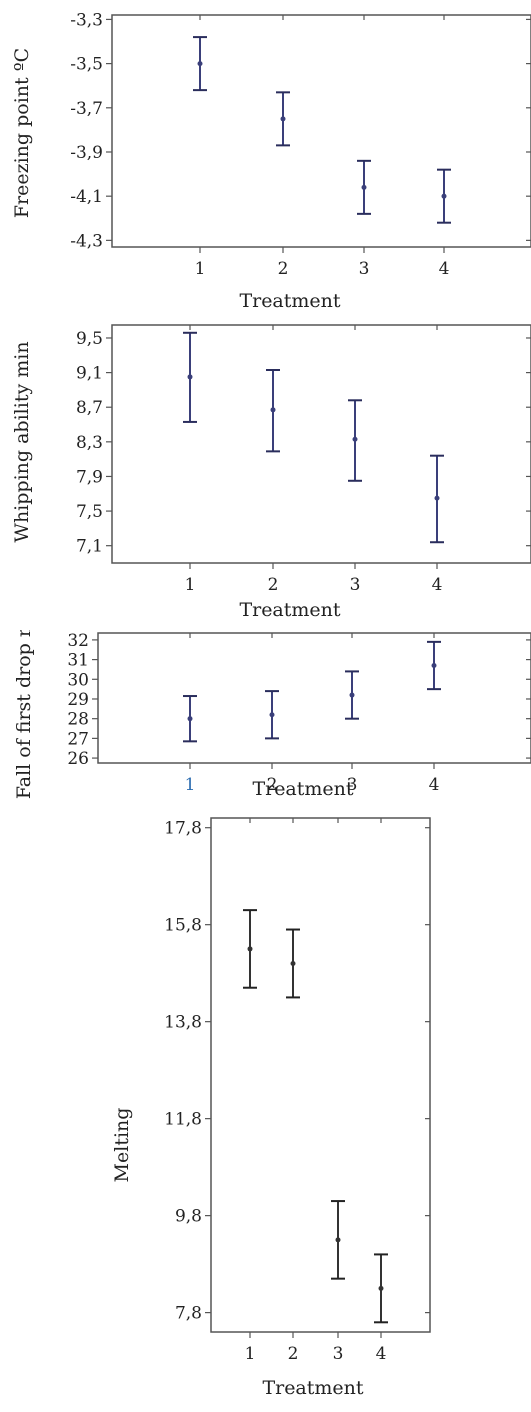 The image size is (531, 1412). What do you see at coordinates (86, 197) in the screenshot?
I see `y-tick-label: -4,1` at bounding box center [86, 197].